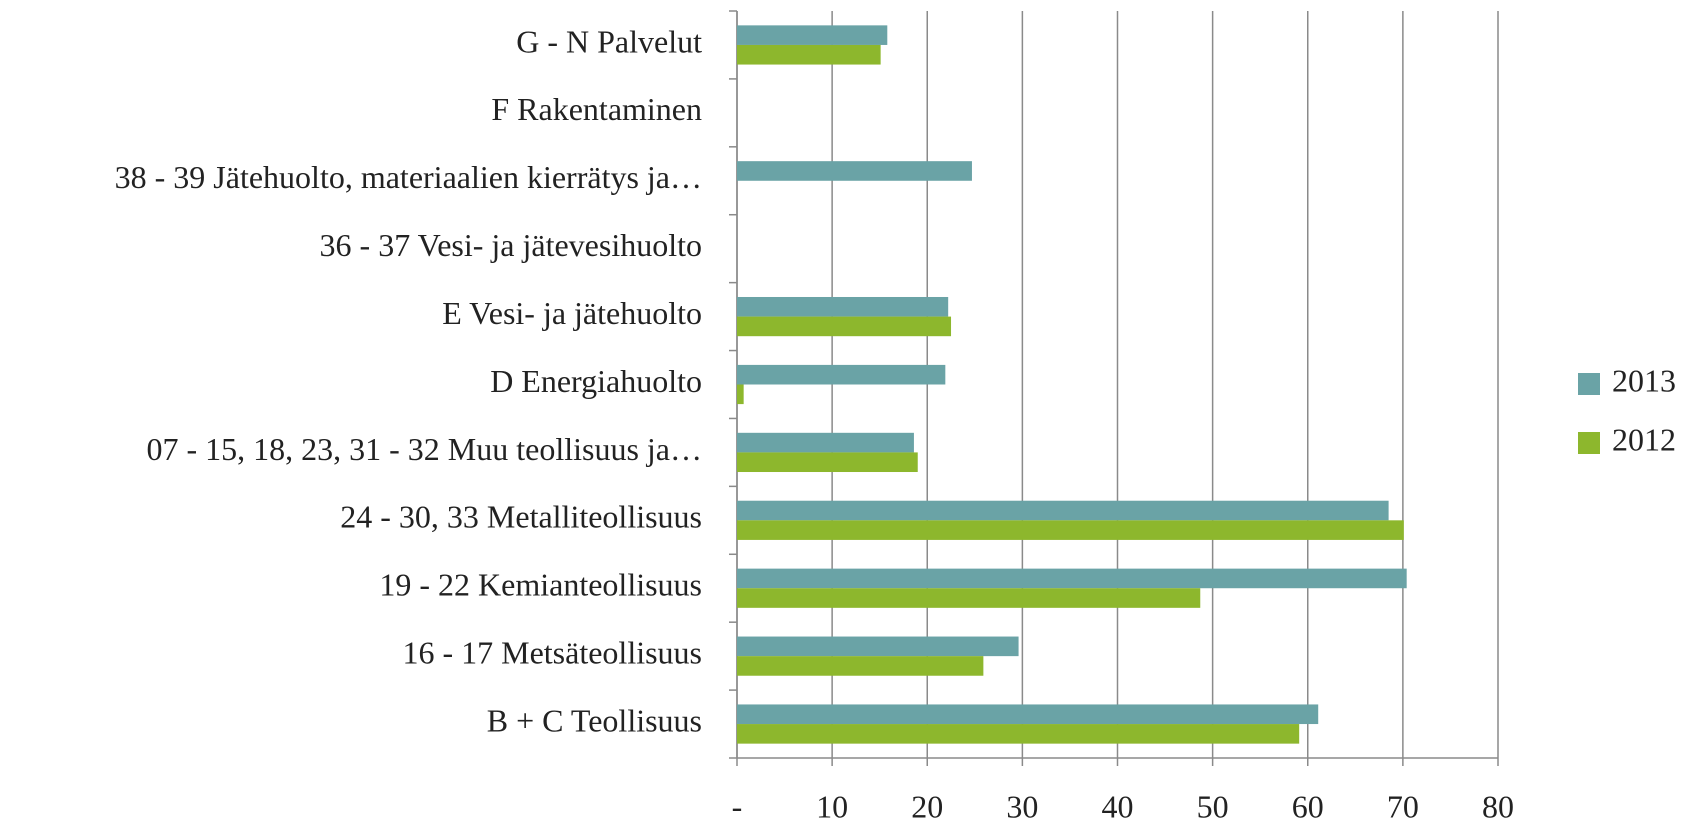 This screenshot has width=1705, height=822. I want to click on y-tick-label: 19 - 22 Kemianteollisuus, so click(540, 585).